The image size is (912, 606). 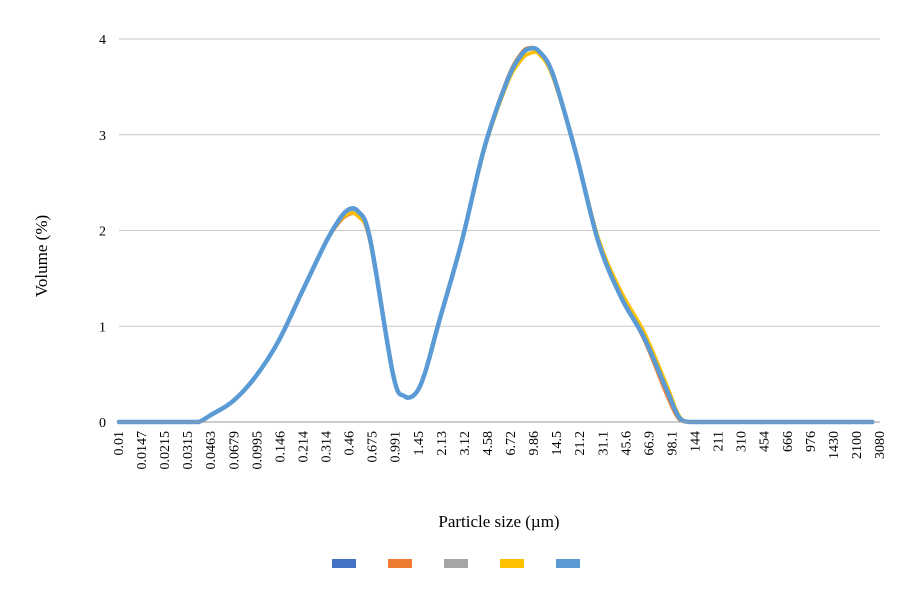 What do you see at coordinates (350, 443) in the screenshot?
I see `x-tick-label: 0.46` at bounding box center [350, 443].